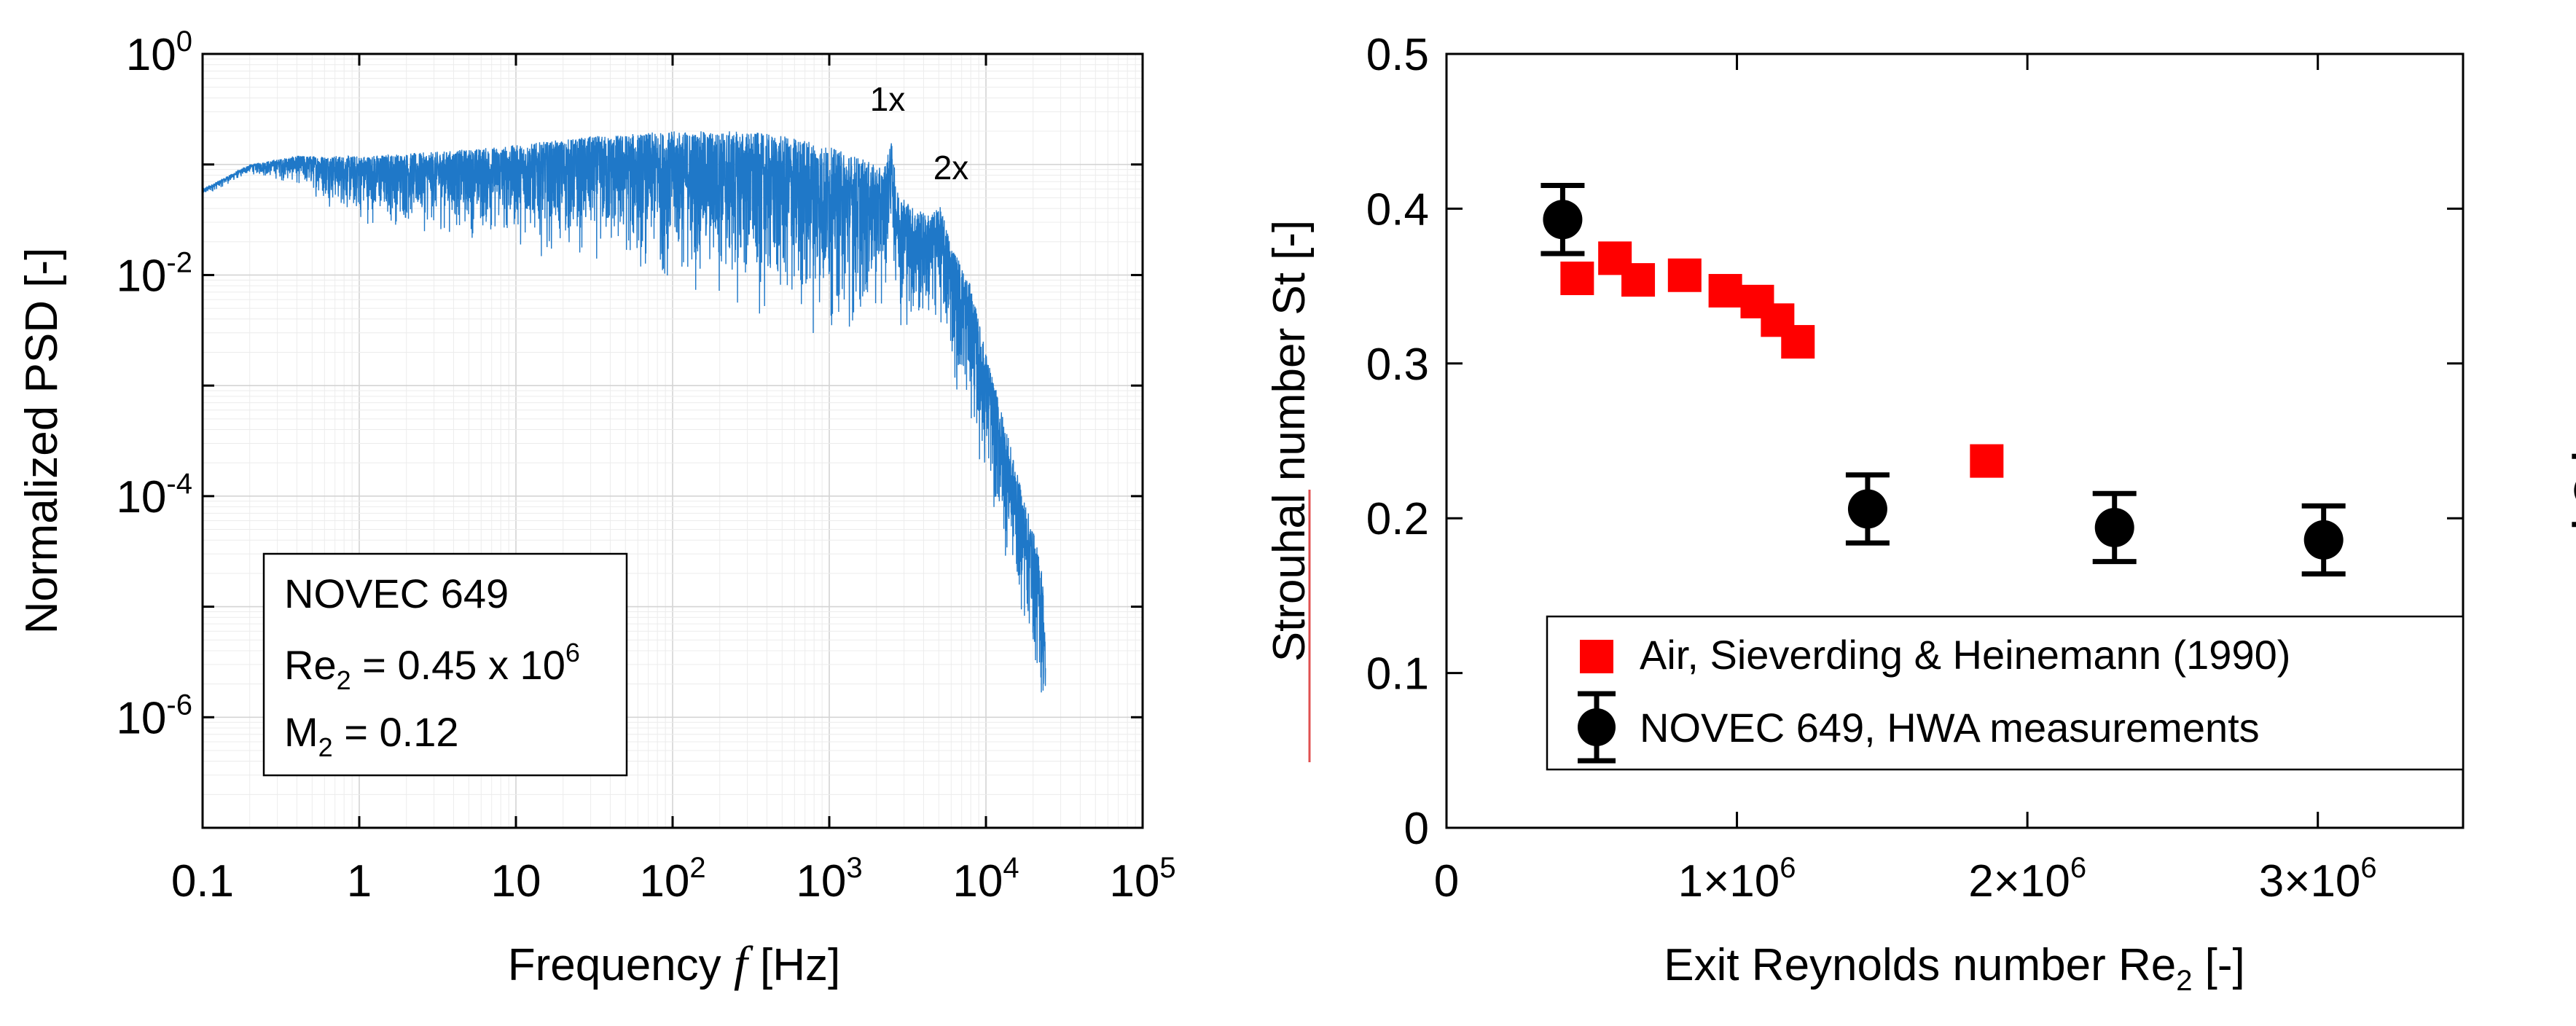 The image size is (2576, 1026). I want to click on psd-x-tick-label: 10³, so click(829, 879).